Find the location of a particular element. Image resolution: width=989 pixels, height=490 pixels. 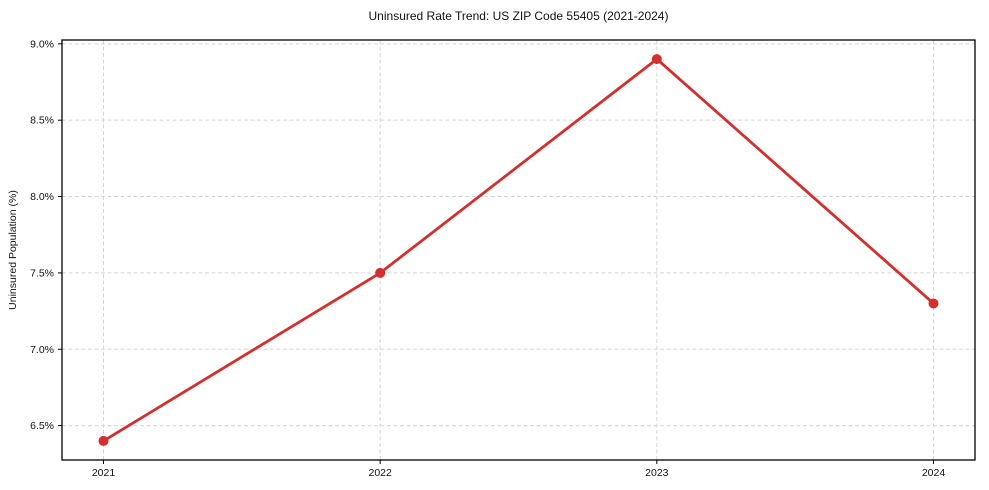

y-tick-label: 8.5% is located at coordinates (42, 121).